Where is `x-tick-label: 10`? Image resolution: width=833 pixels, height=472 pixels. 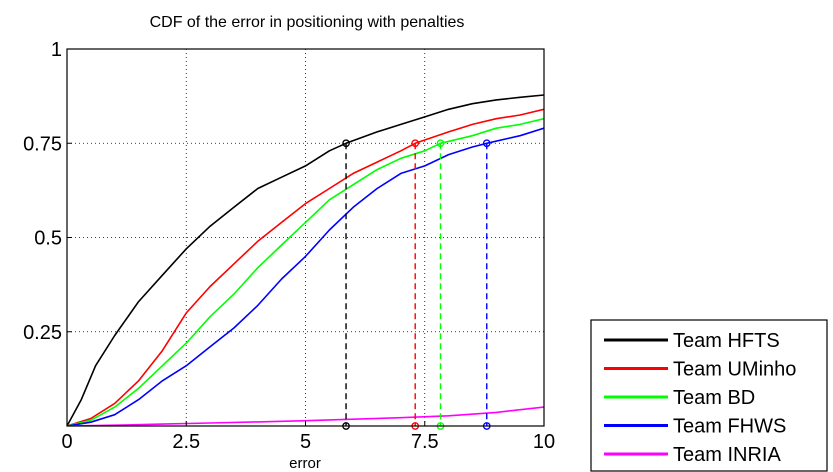
x-tick-label: 10 is located at coordinates (544, 442).